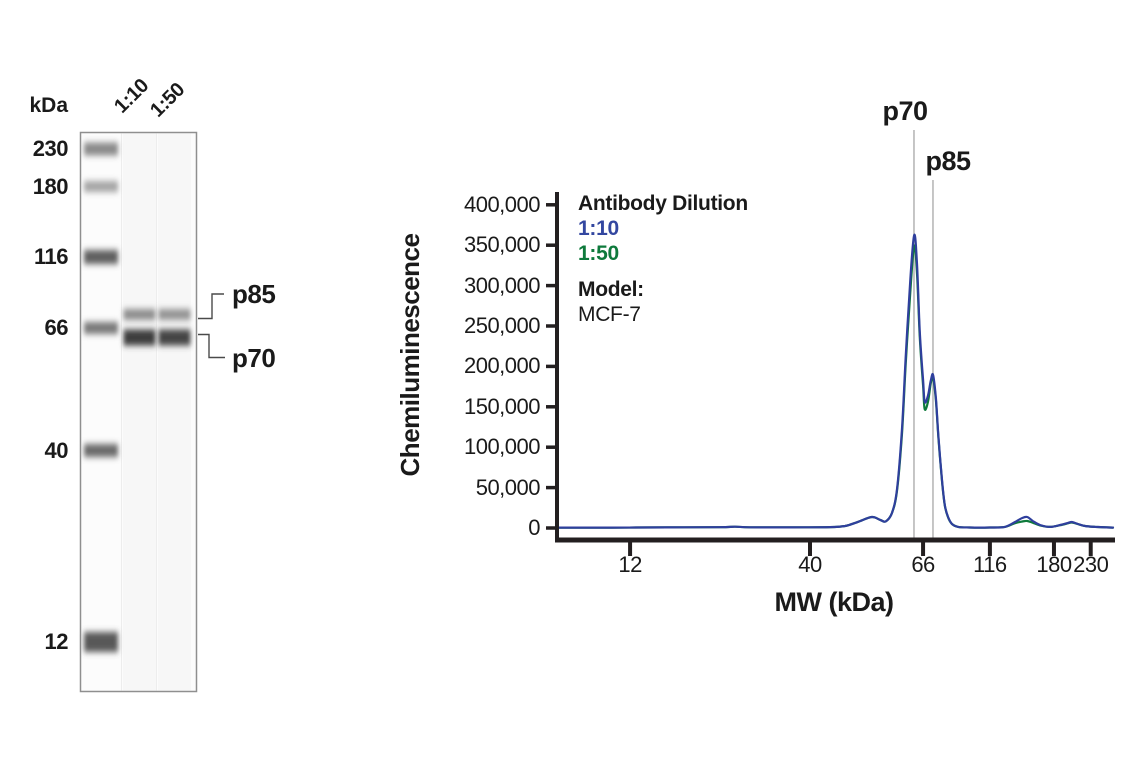 This screenshot has height=768, width=1141. What do you see at coordinates (56, 641) in the screenshot?
I see `ladder-label-12: 12` at bounding box center [56, 641].